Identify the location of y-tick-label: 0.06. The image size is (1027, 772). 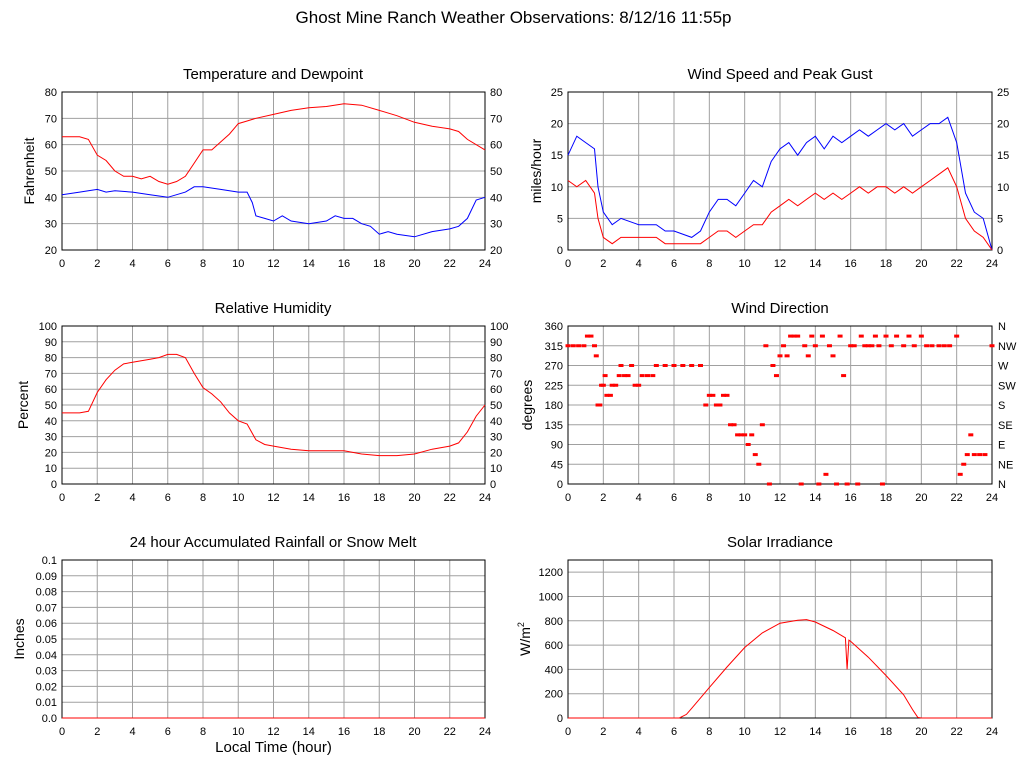
(46, 624).